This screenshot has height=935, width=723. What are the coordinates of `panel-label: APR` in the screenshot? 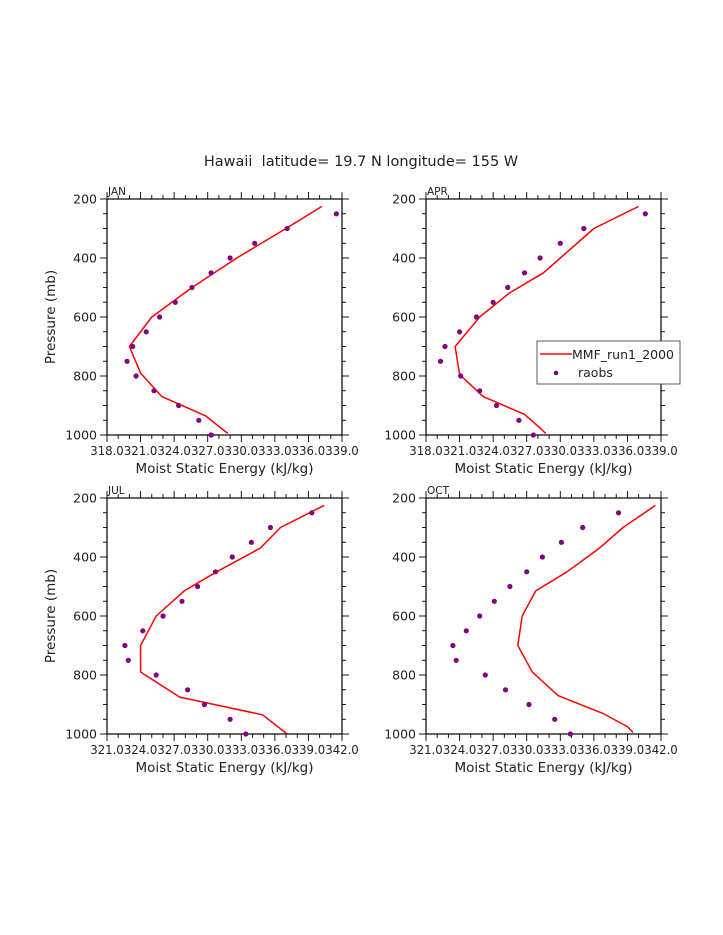 It's located at (437, 192).